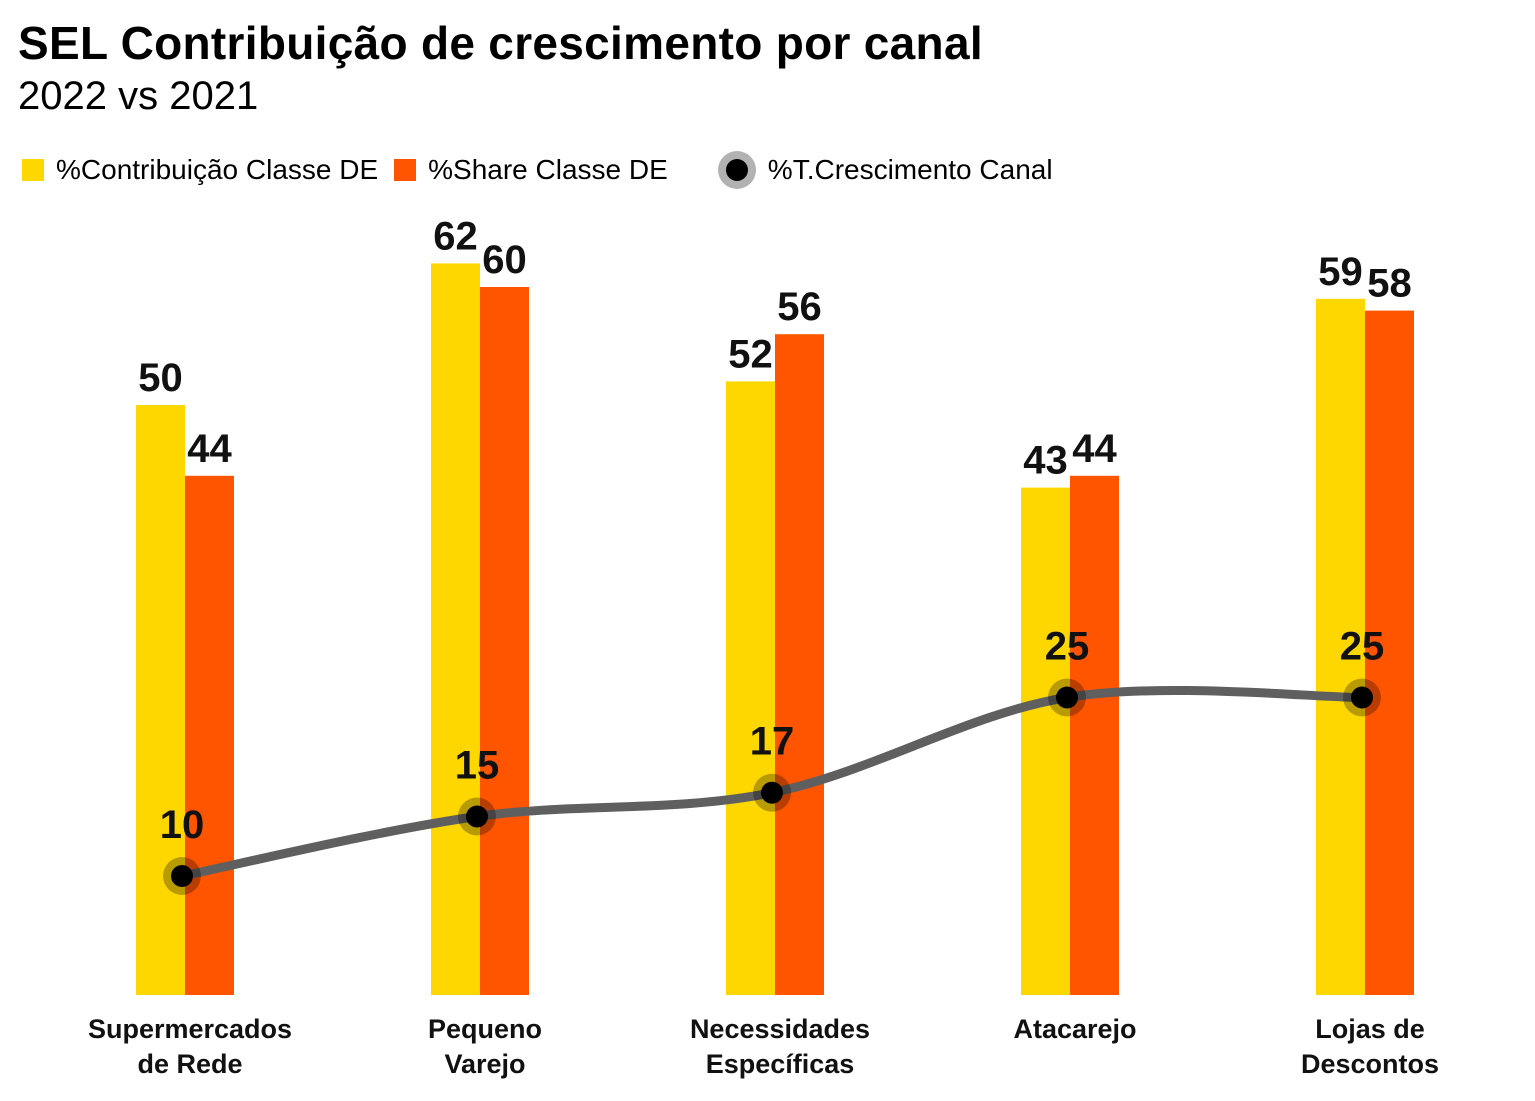  Describe the element at coordinates (1370, 1029) in the screenshot. I see `category-label-4-0: Lojas de` at that location.